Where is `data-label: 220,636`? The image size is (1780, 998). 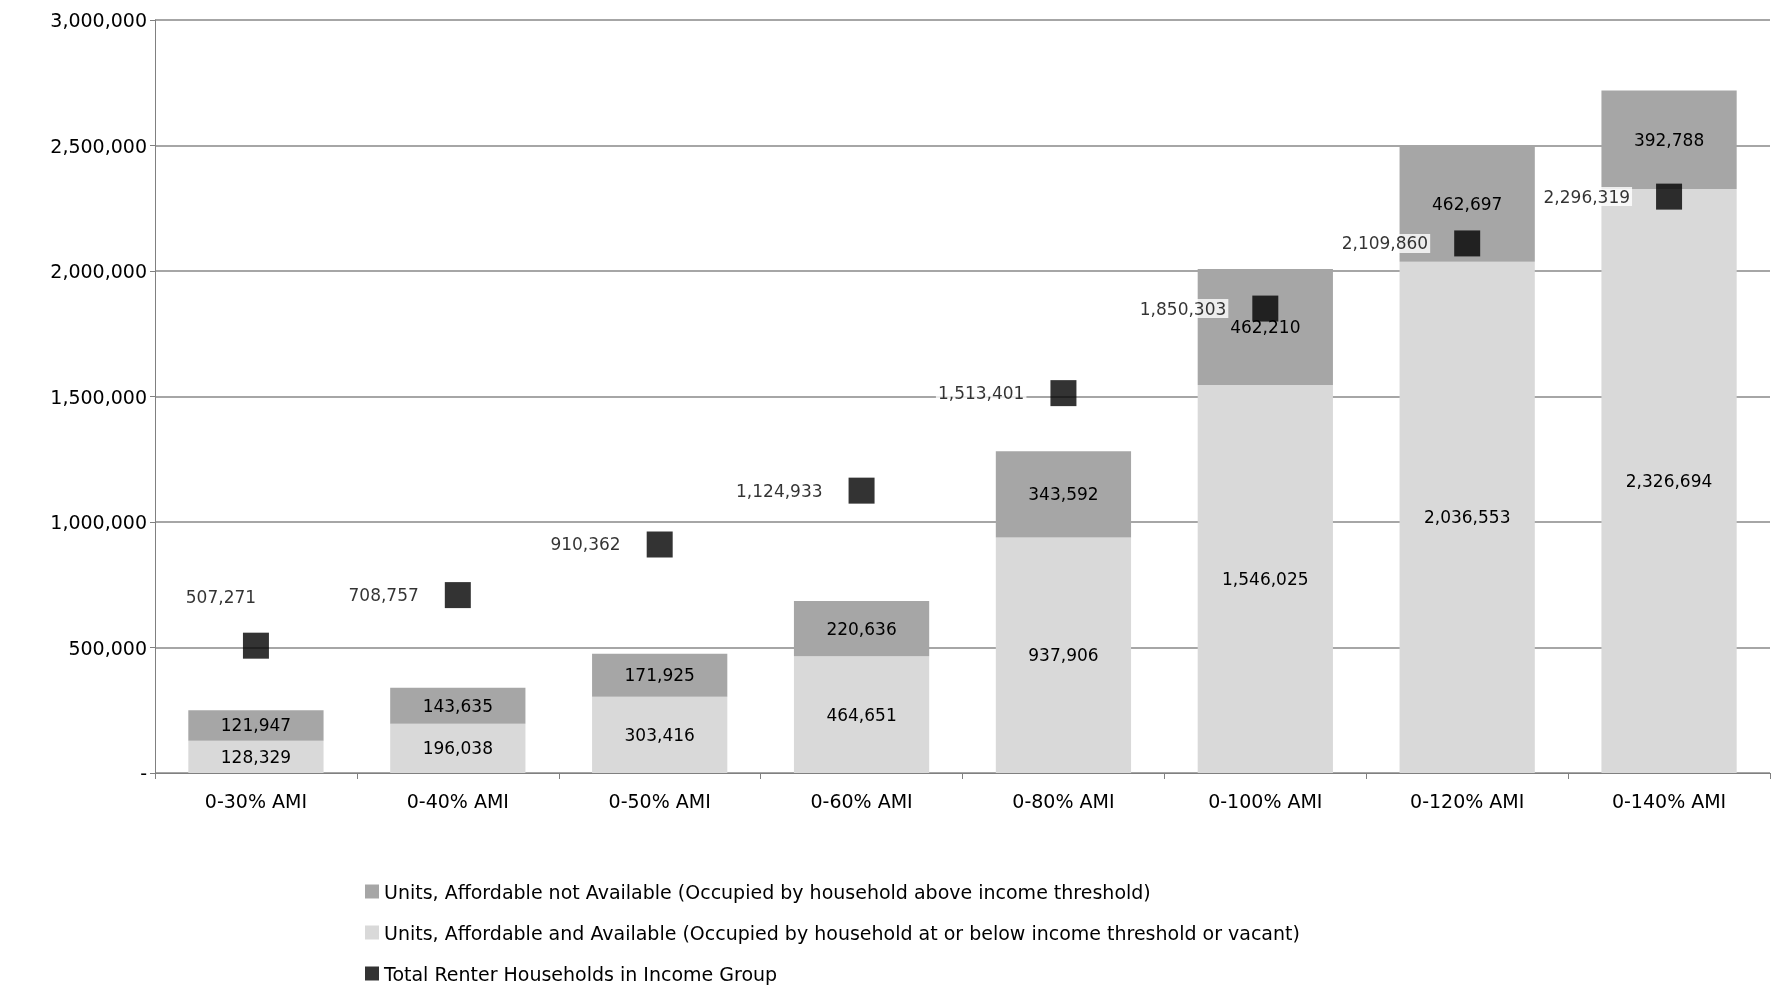
data-label: 220,636 is located at coordinates (861, 628).